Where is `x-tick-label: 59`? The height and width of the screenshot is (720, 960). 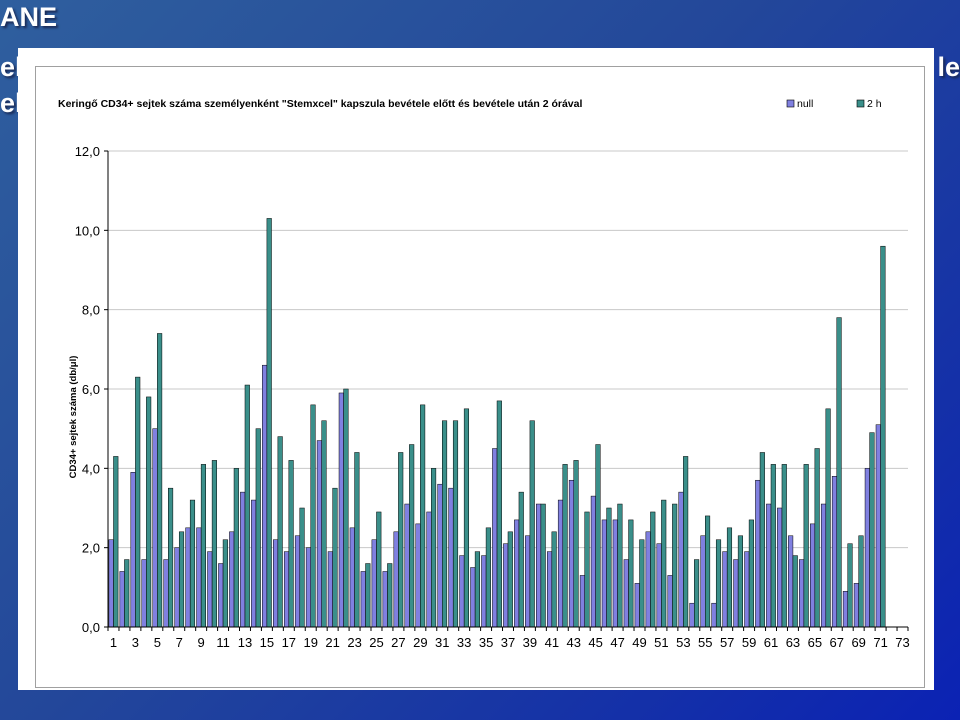 x-tick-label: 59 is located at coordinates (749, 642).